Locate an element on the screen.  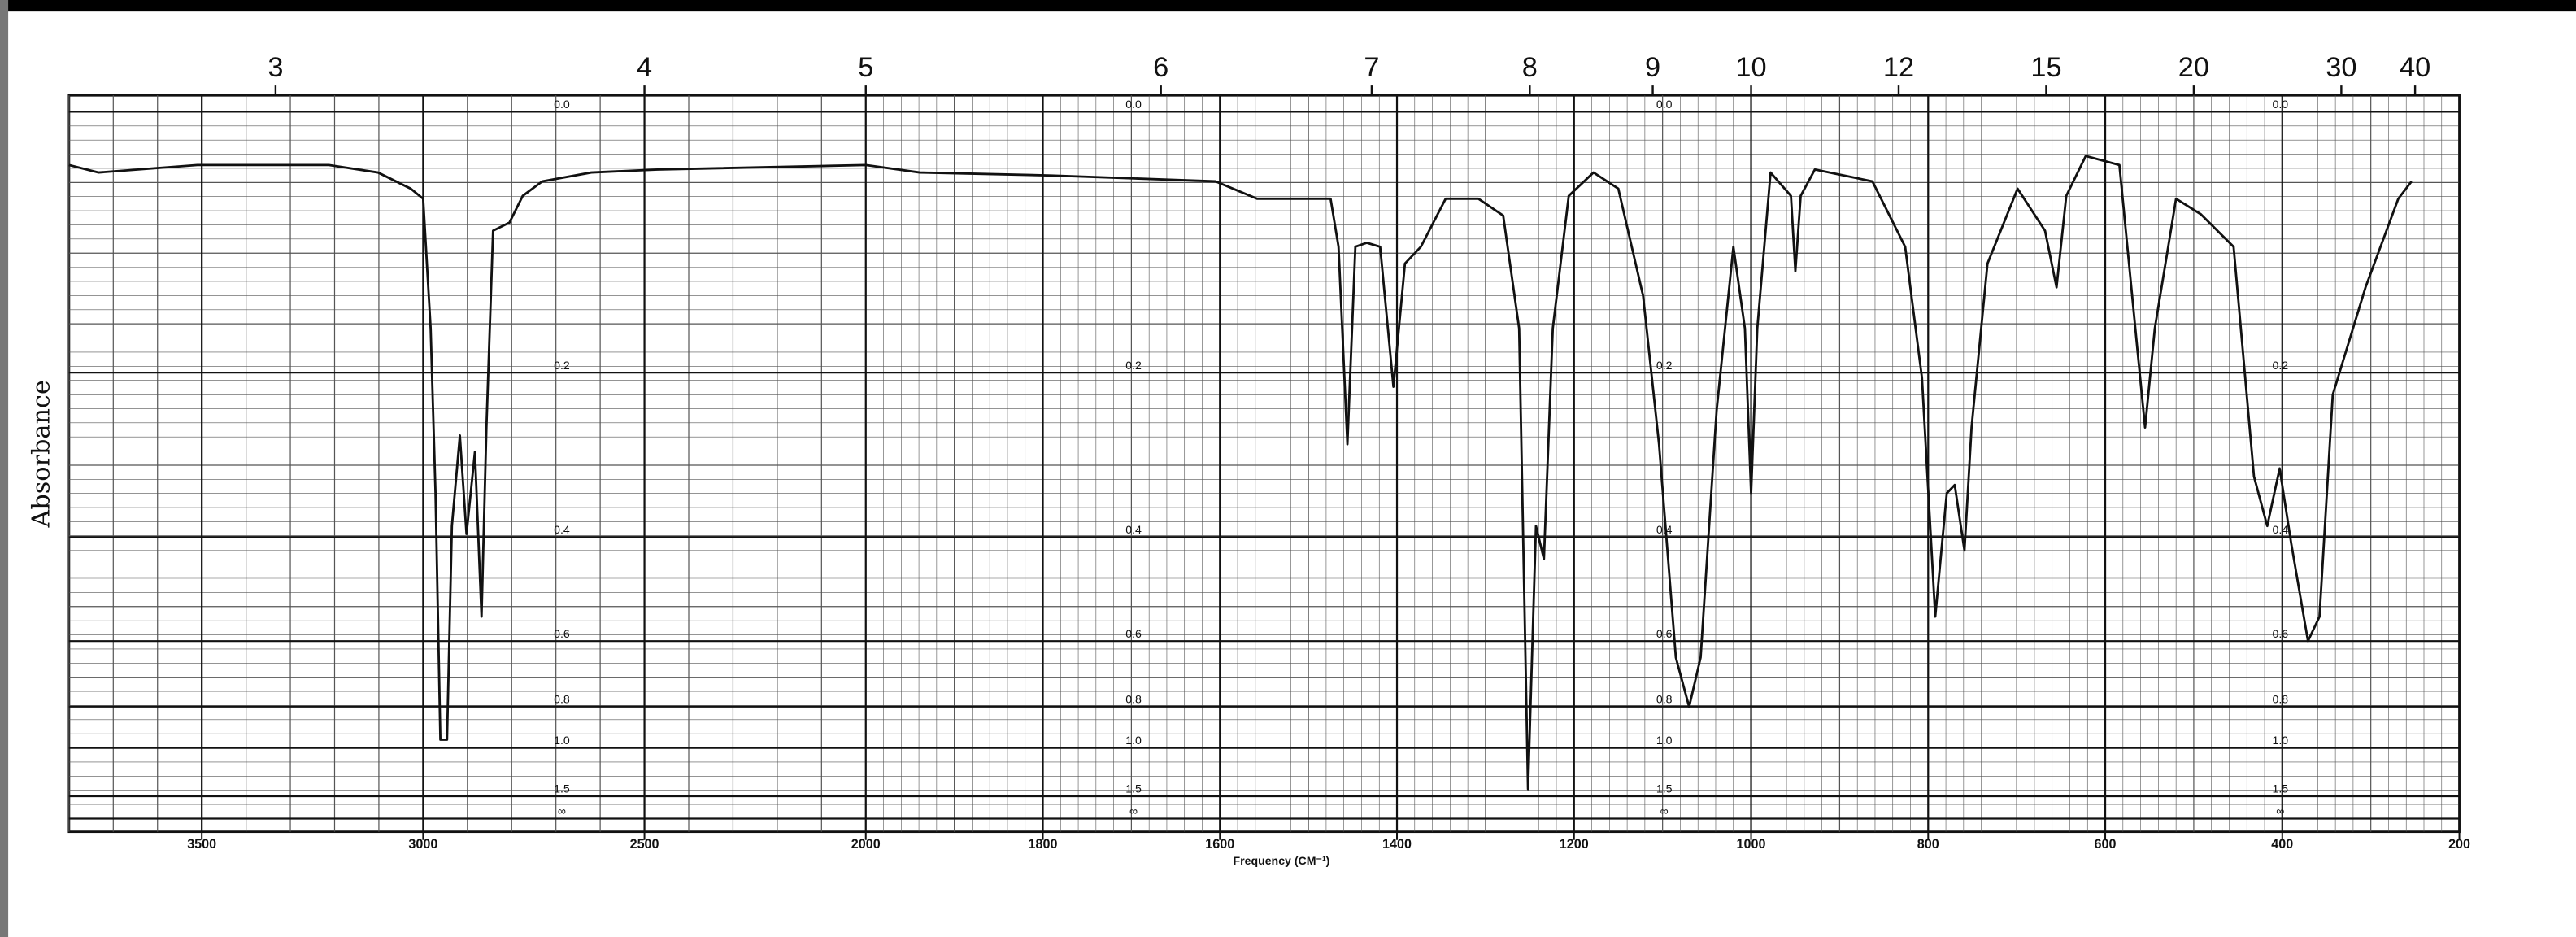
y-axis-label: Absorbance is located at coordinates (42, 454).